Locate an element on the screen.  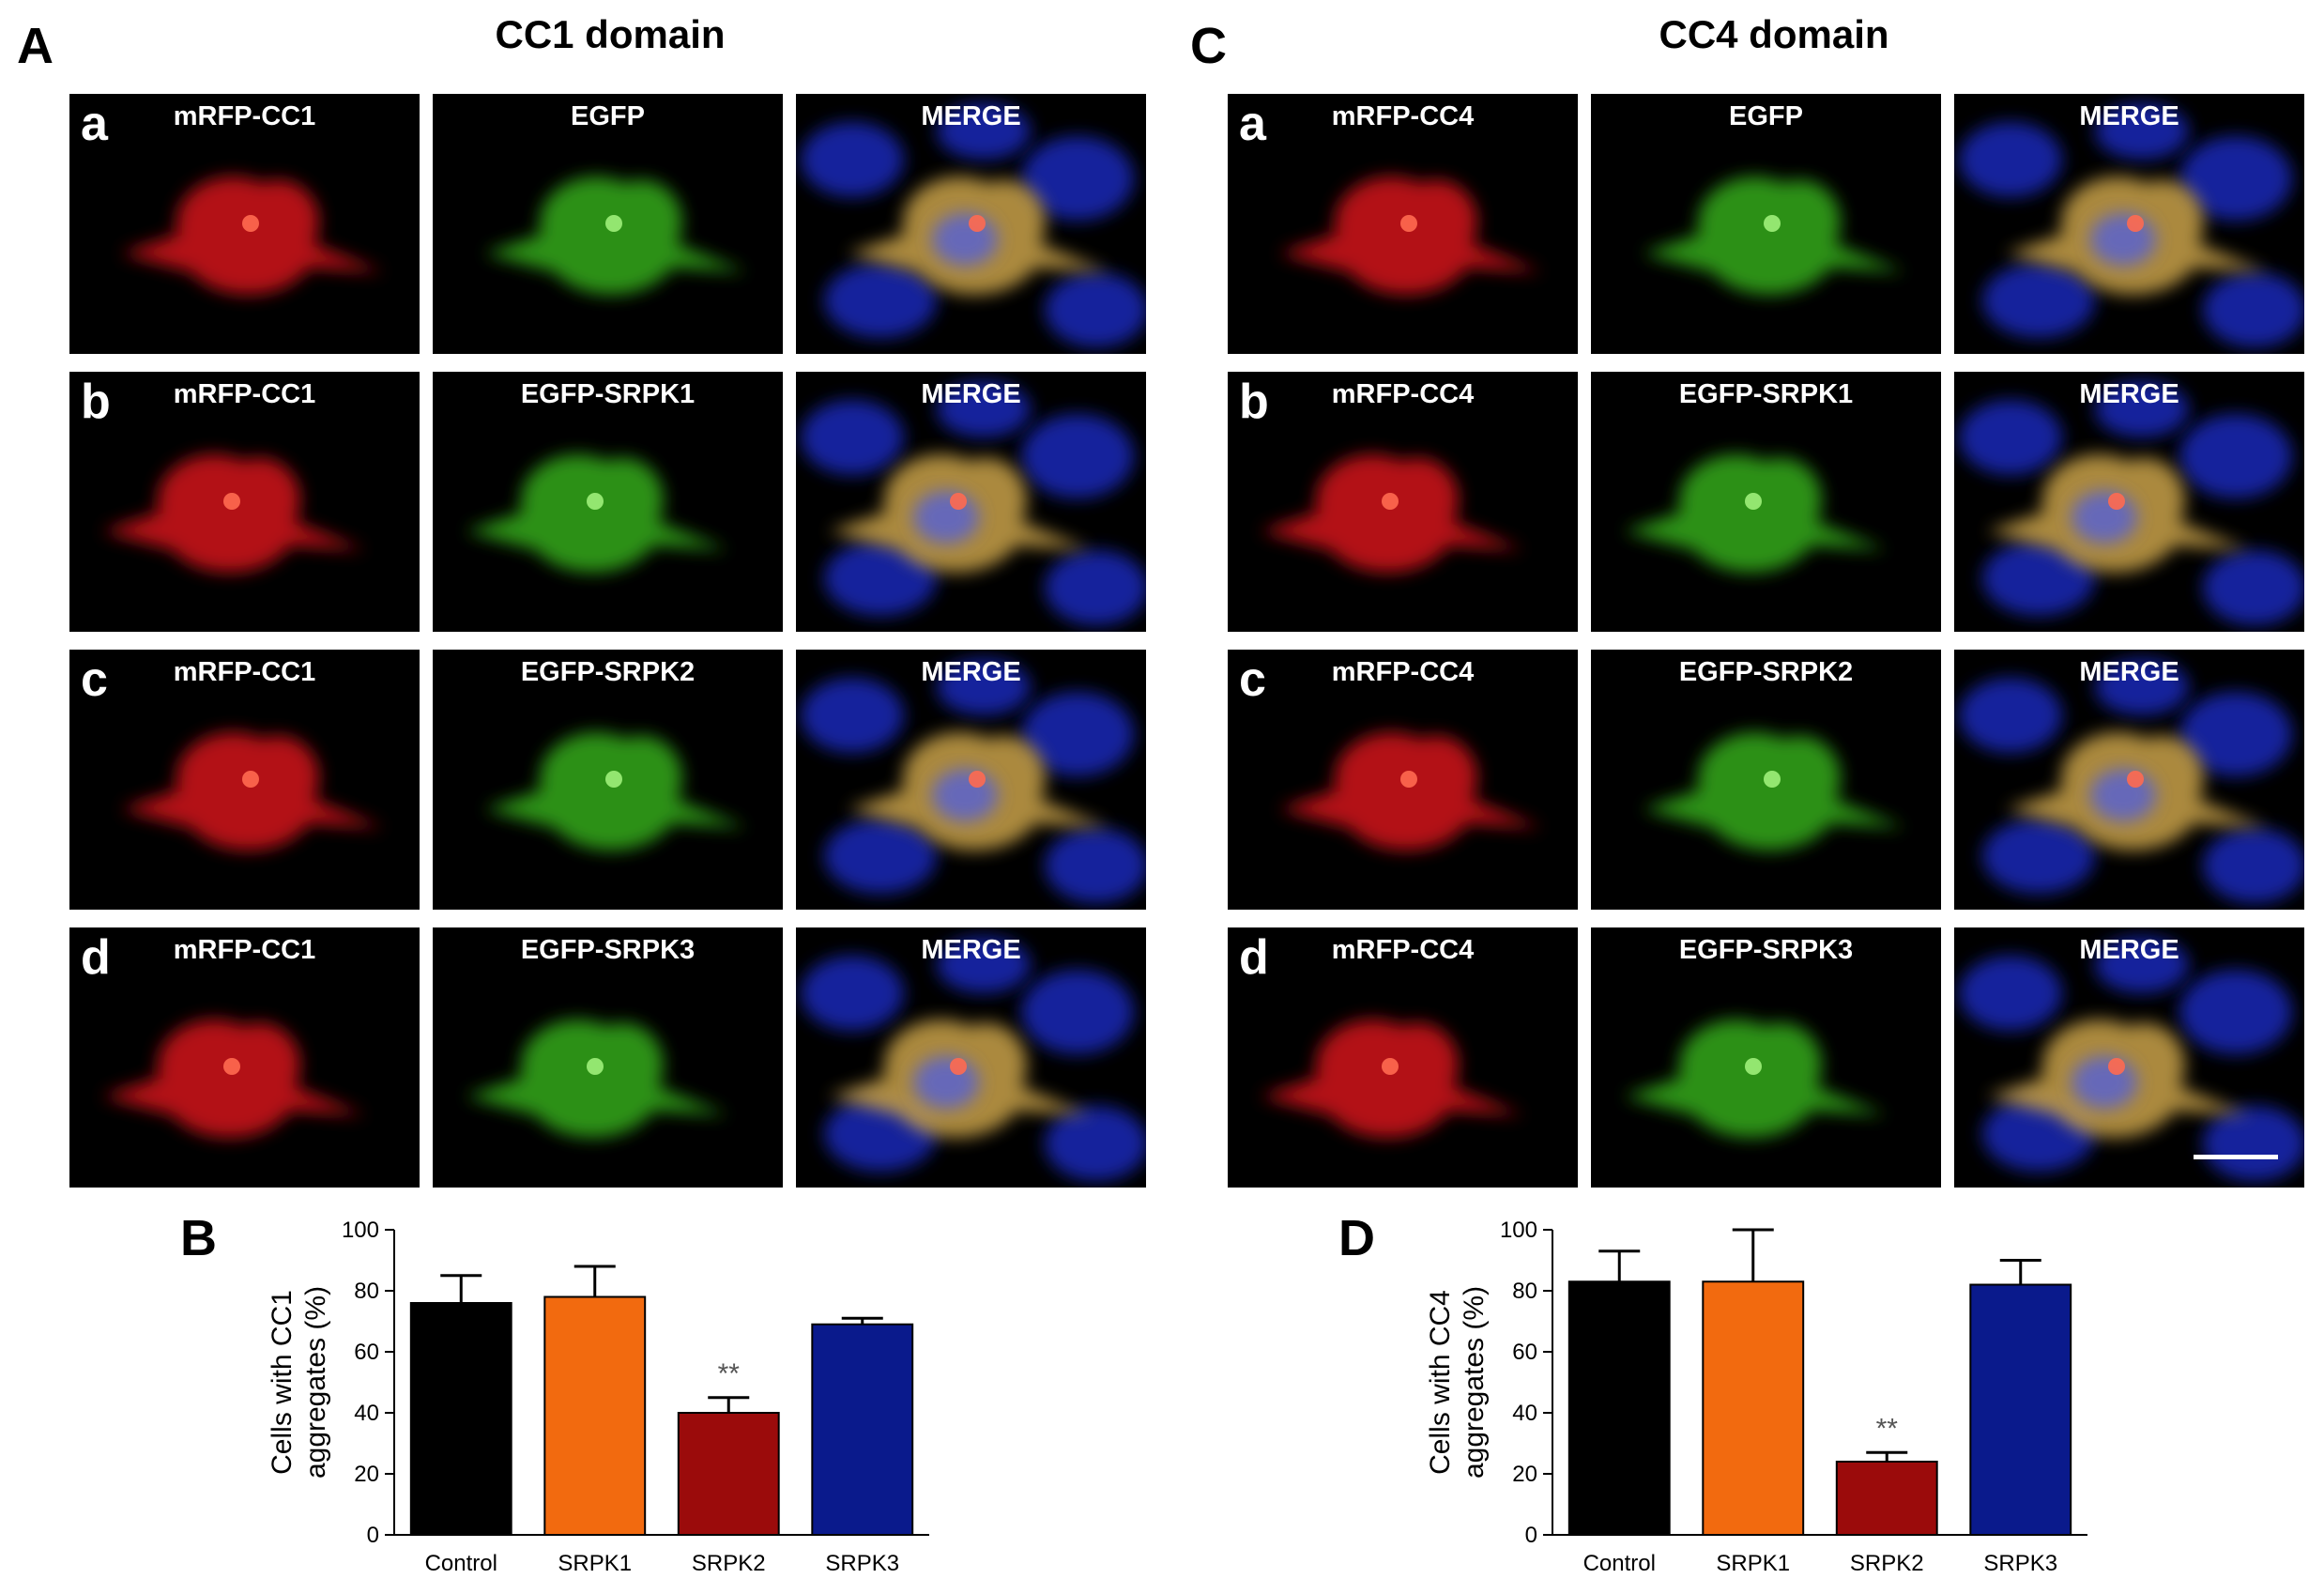
micrograph-left-b-gfp: EGFP-SRPK1 is located at coordinates (608, 502).